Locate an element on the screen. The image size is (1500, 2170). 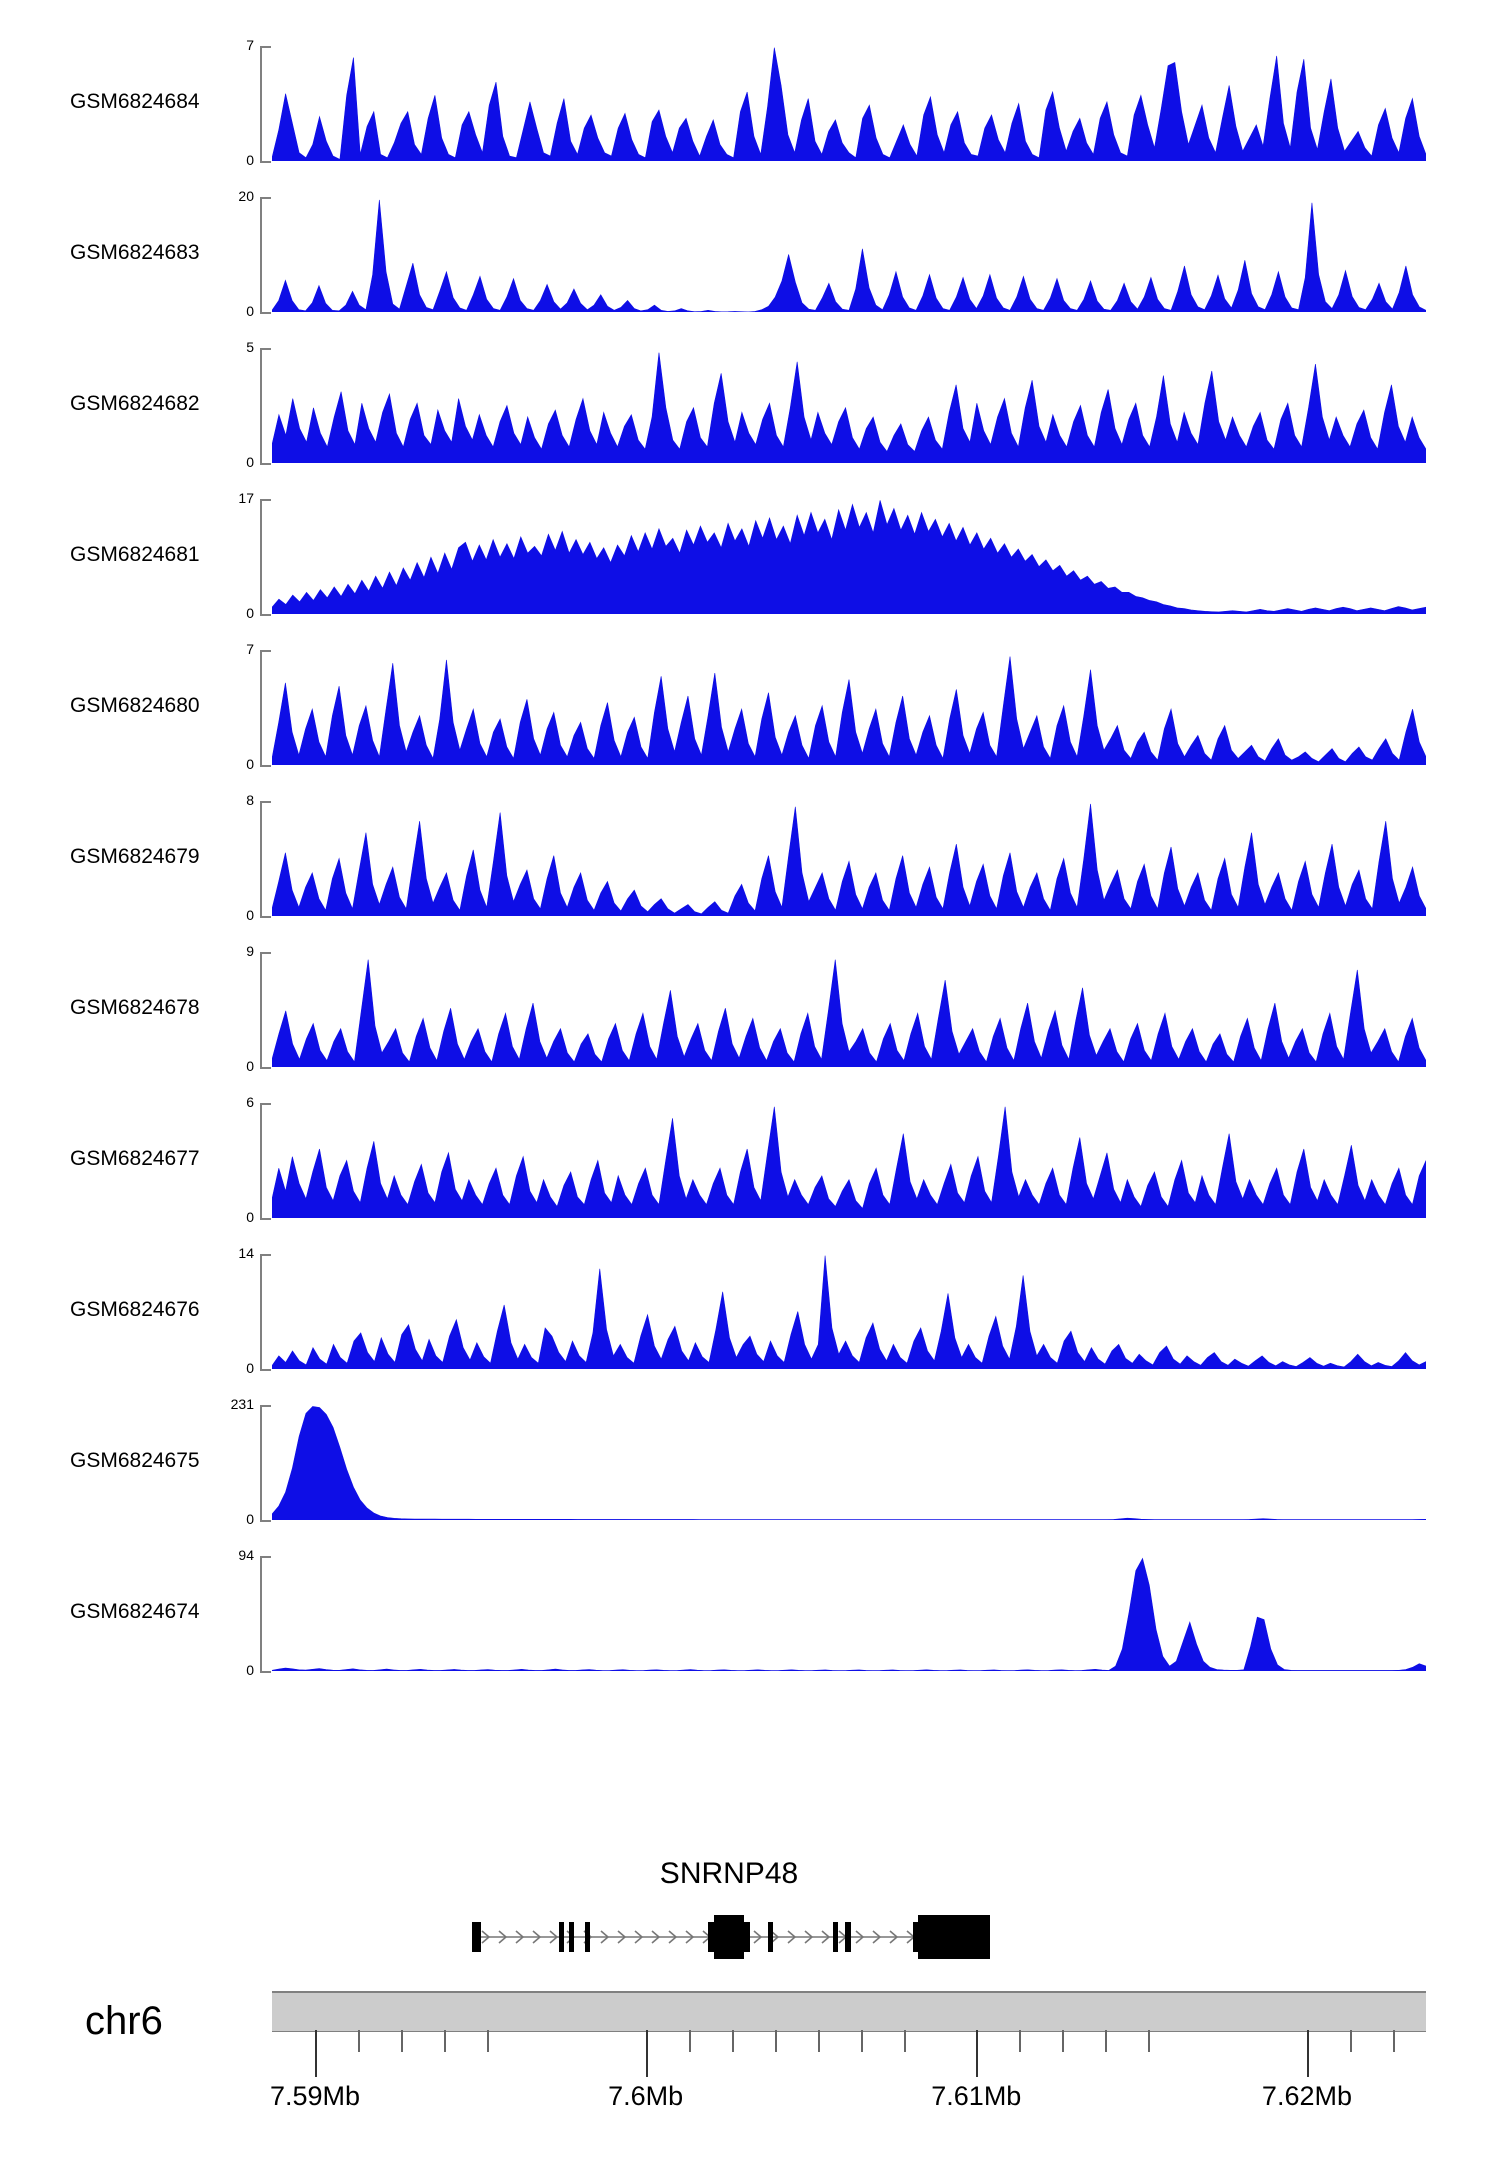
track-sample-label: GSM6824681 is located at coordinates (135, 554).